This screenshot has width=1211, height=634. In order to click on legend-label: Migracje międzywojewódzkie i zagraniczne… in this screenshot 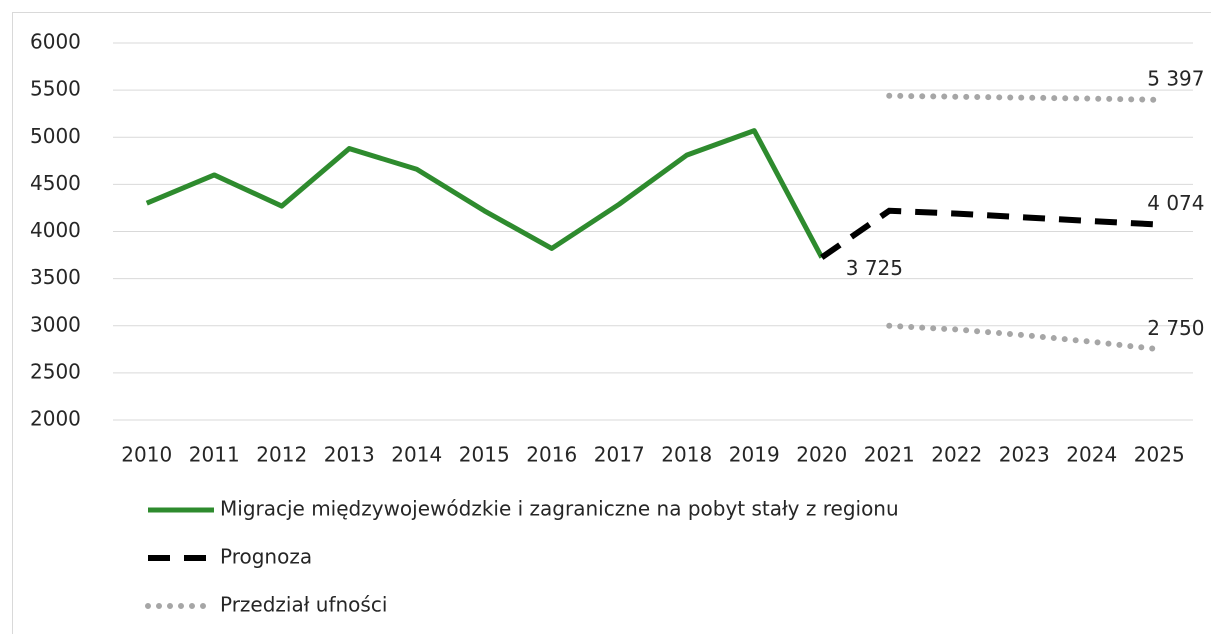, I will do `click(559, 509)`.